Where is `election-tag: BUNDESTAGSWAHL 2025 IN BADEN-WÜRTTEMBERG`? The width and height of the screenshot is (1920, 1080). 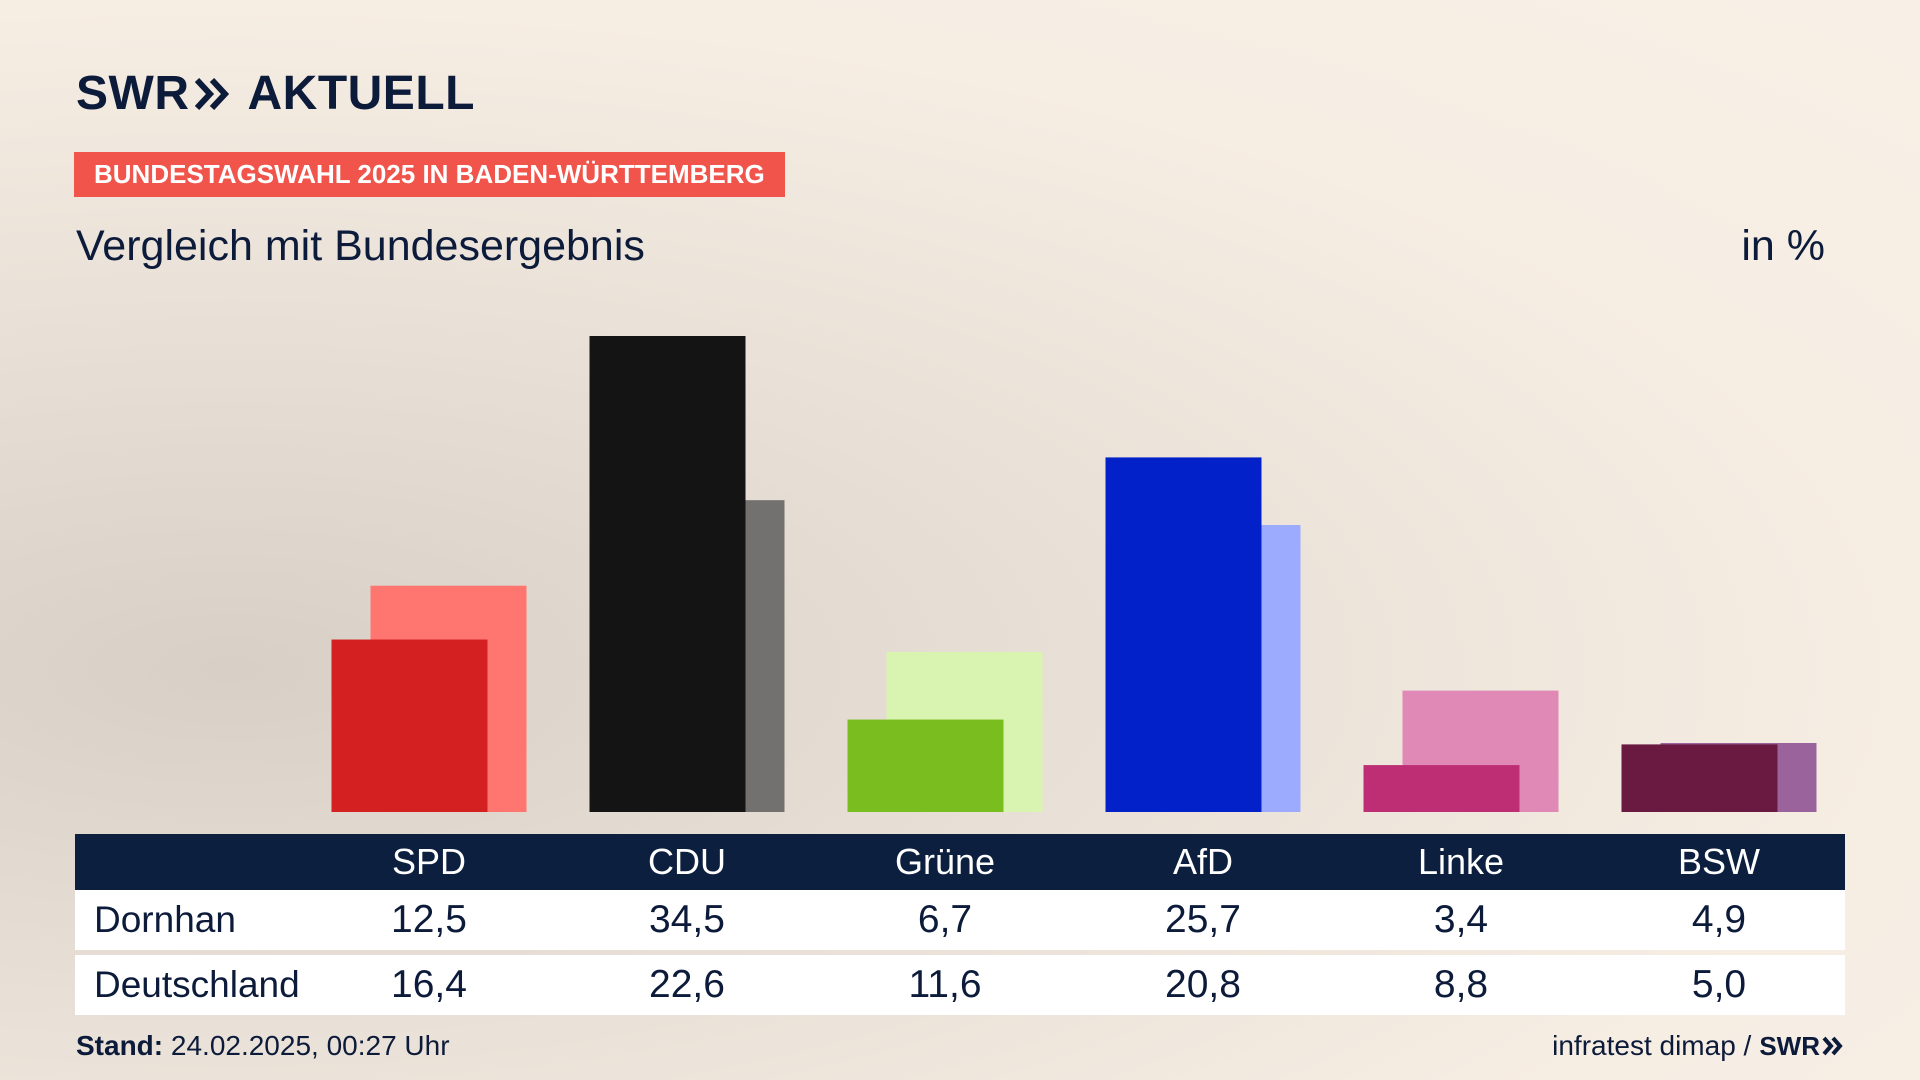 election-tag: BUNDESTAGSWAHL 2025 IN BADEN-WÜRTTEMBERG is located at coordinates (429, 174).